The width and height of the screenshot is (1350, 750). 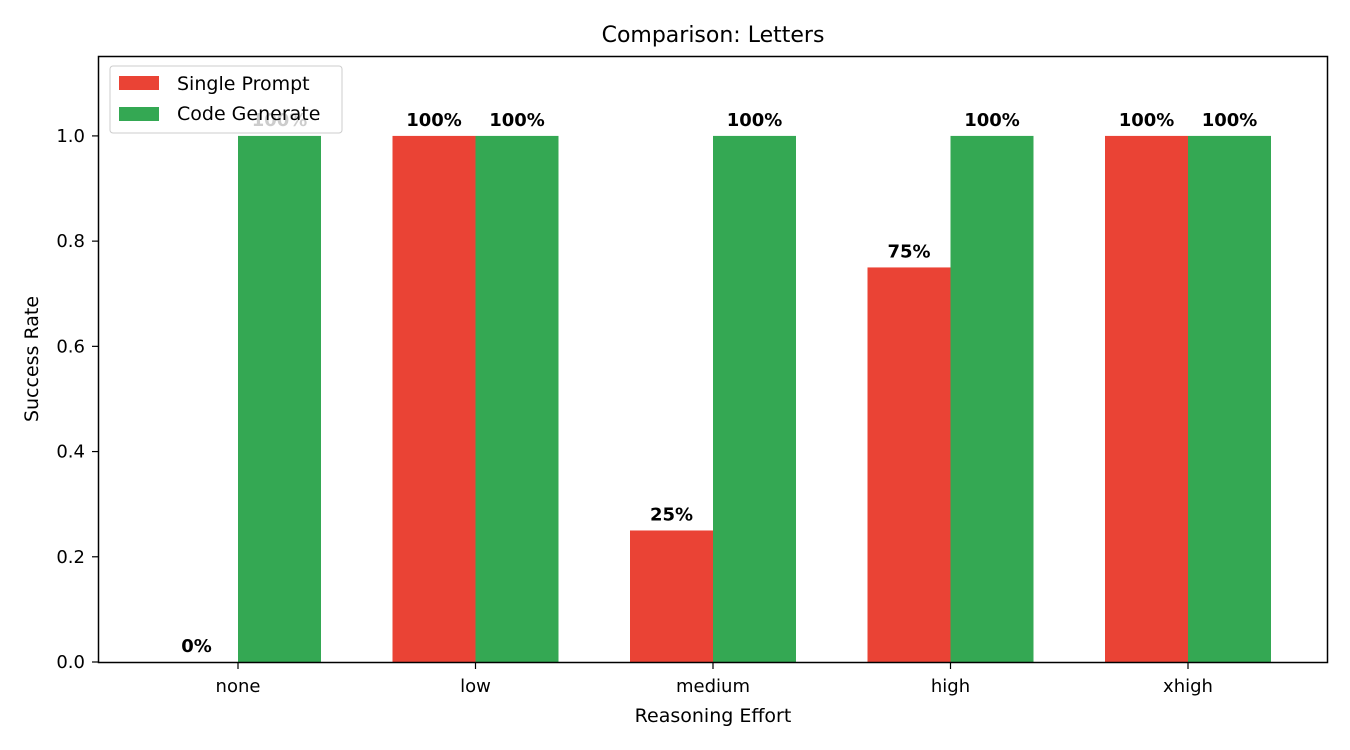 What do you see at coordinates (992, 399) in the screenshot?
I see `bar-code-generate-high` at bounding box center [992, 399].